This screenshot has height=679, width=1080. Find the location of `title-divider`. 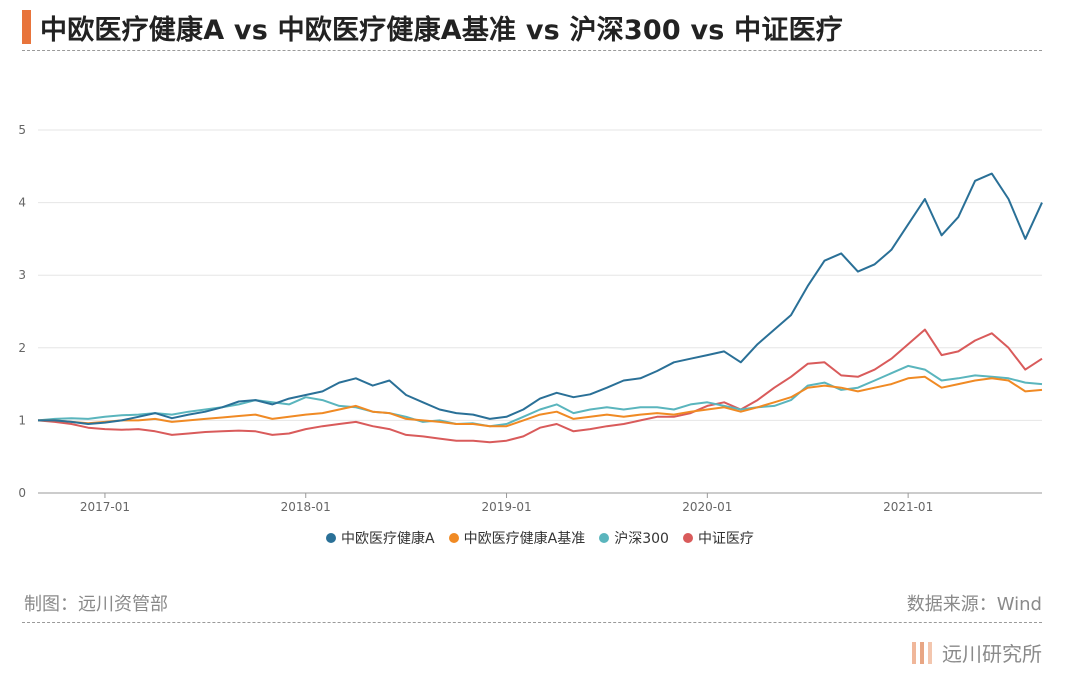

title-divider is located at coordinates (532, 50).